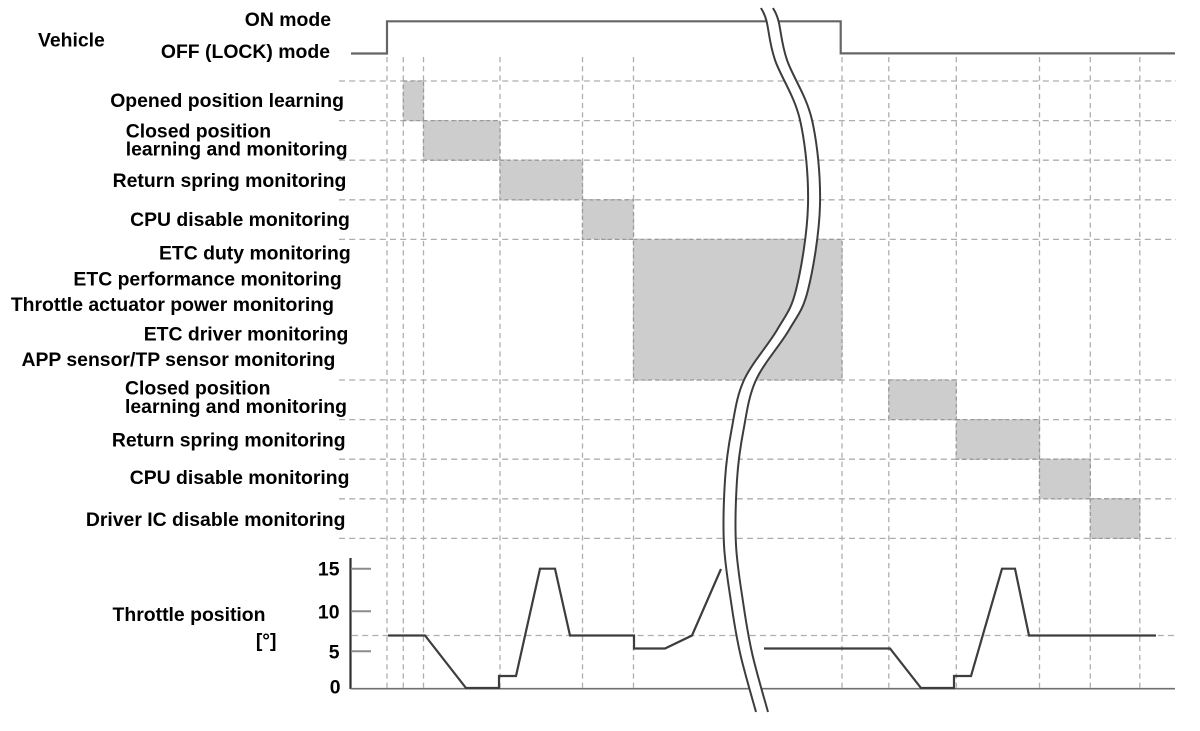 The height and width of the screenshot is (731, 1200). What do you see at coordinates (255, 254) in the screenshot?
I see `svg-text: ETC duty monitoring` at bounding box center [255, 254].